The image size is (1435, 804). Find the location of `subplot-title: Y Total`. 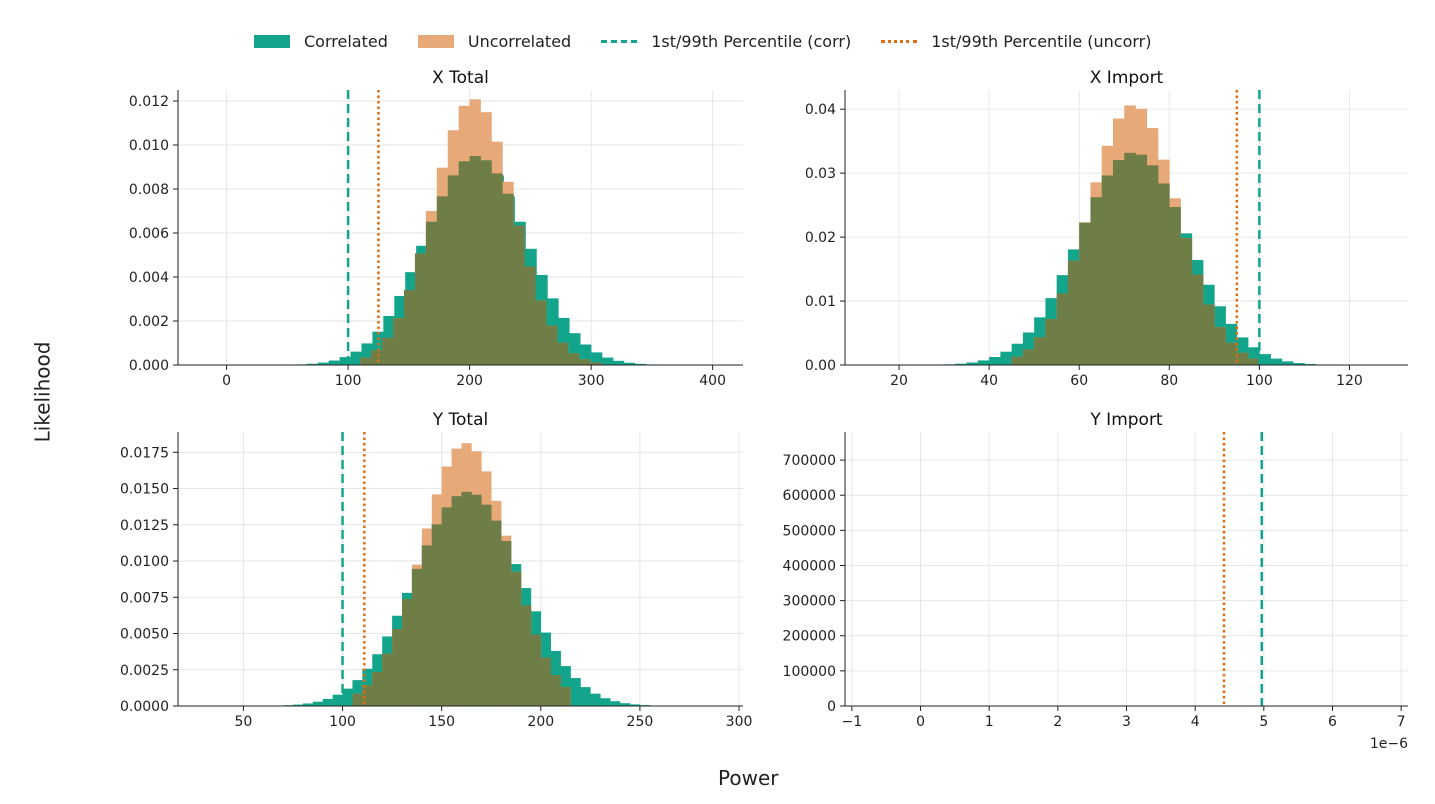

subplot-title: Y Total is located at coordinates (460, 420).